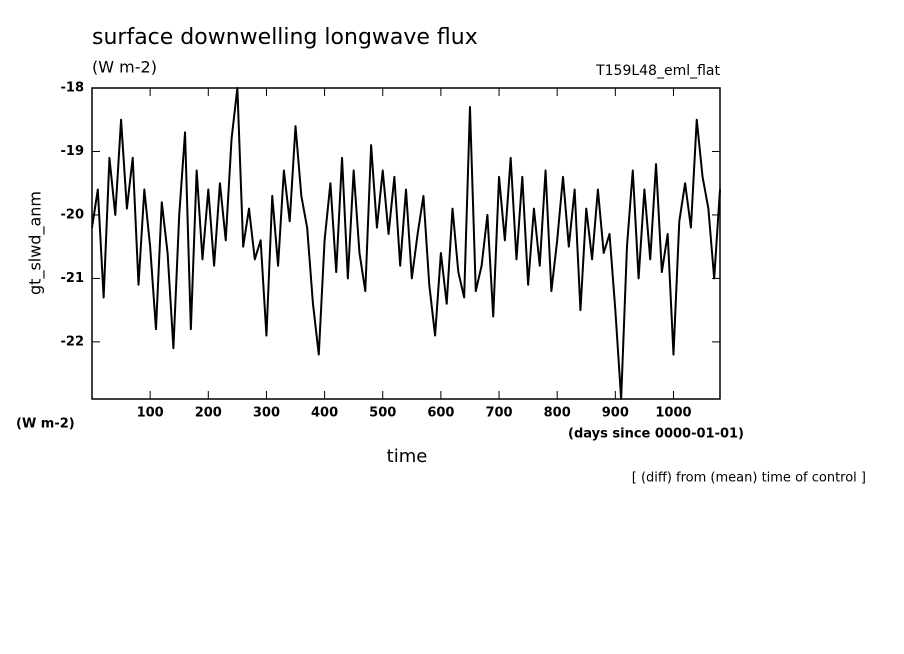 The height and width of the screenshot is (654, 904). I want to click on x-axis-label: time, so click(407, 456).